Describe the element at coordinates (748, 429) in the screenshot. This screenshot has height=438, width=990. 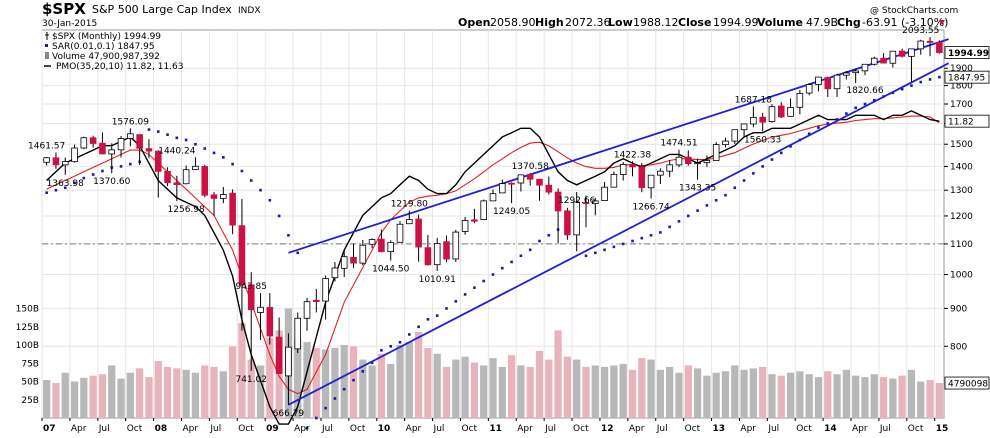
I see `time-tick-label: Apr` at that location.